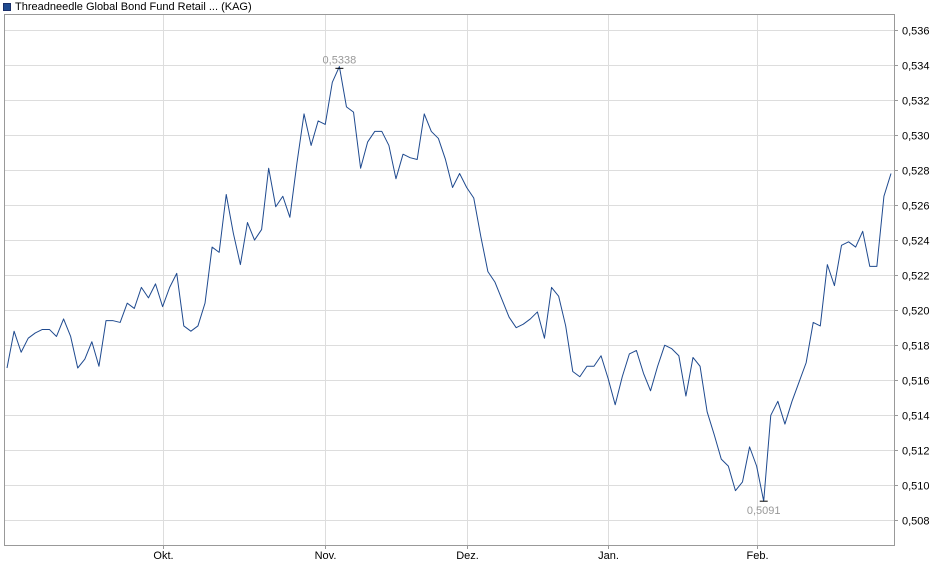  Describe the element at coordinates (916, 242) in the screenshot. I see `y-tick-label: 0,524` at that location.